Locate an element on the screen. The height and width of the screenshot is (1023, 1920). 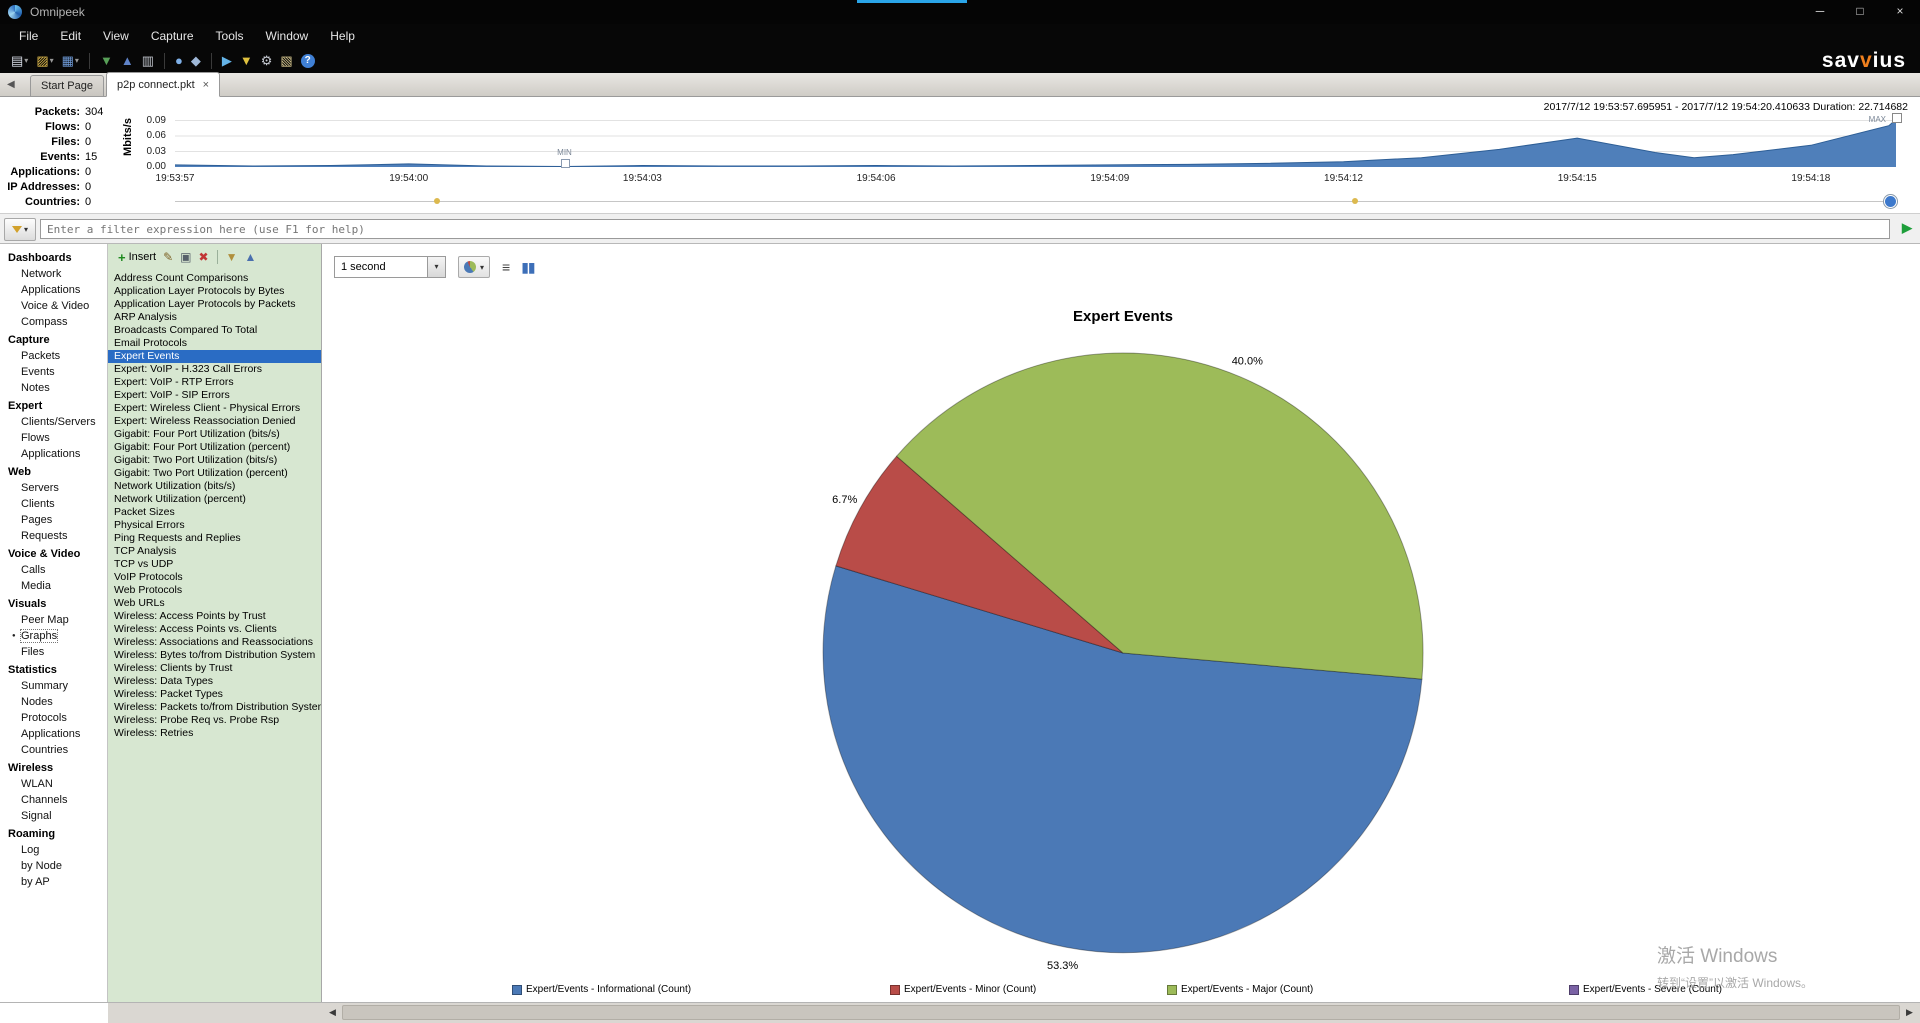
find-pattern-icon: ● is located at coordinates (179, 60).